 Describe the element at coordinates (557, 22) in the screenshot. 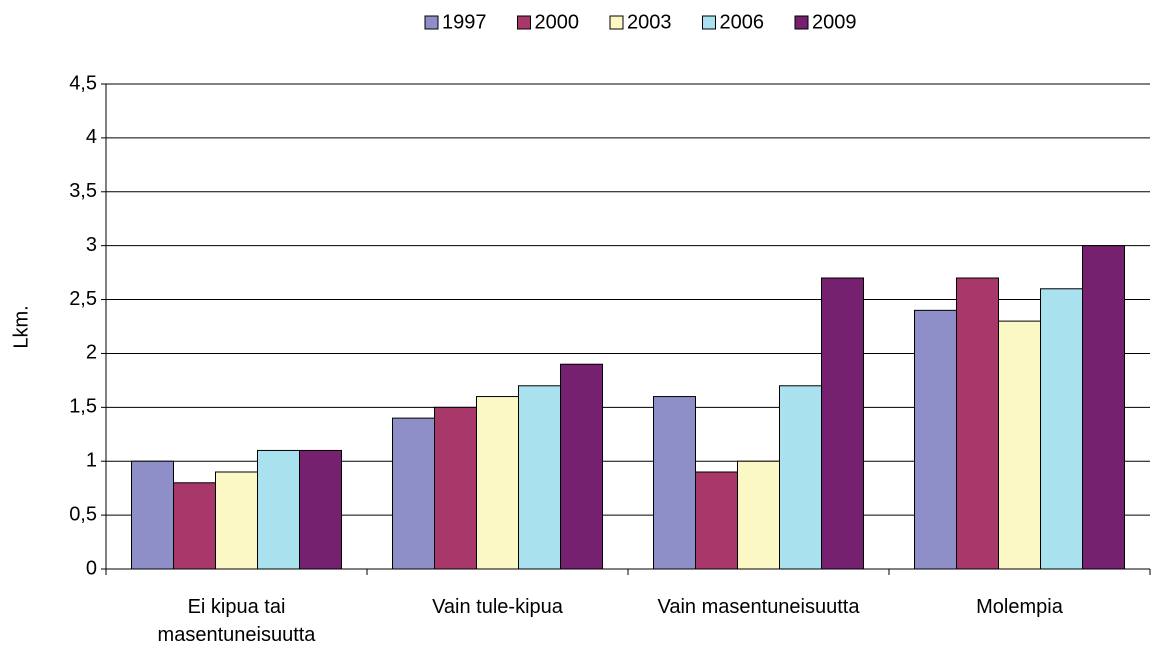

I see `legend-label: 2000` at that location.